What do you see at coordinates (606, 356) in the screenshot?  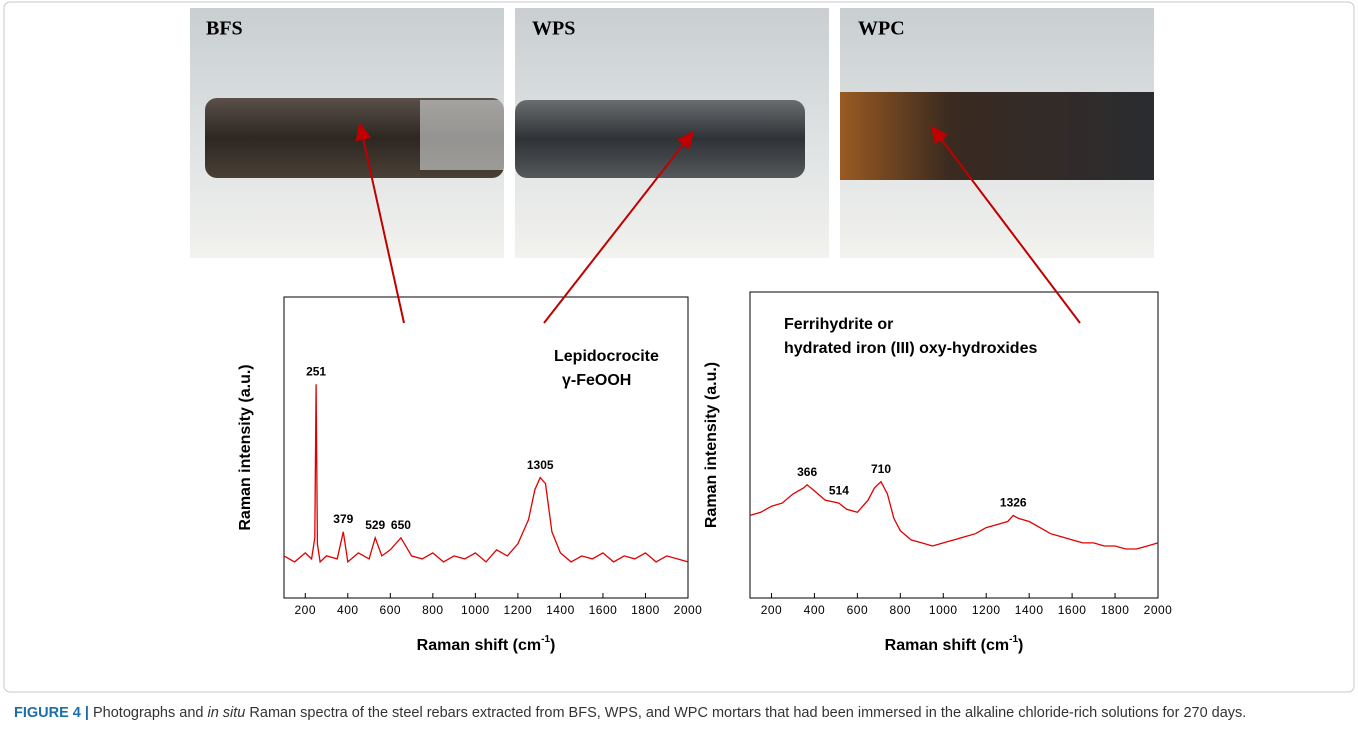 I see `annotation: Lepidocrocite` at bounding box center [606, 356].